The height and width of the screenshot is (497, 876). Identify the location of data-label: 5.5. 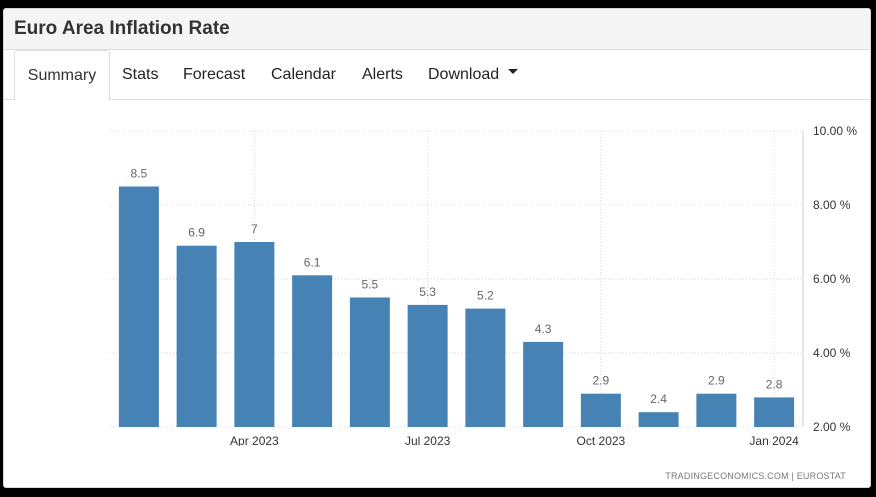
(370, 285).